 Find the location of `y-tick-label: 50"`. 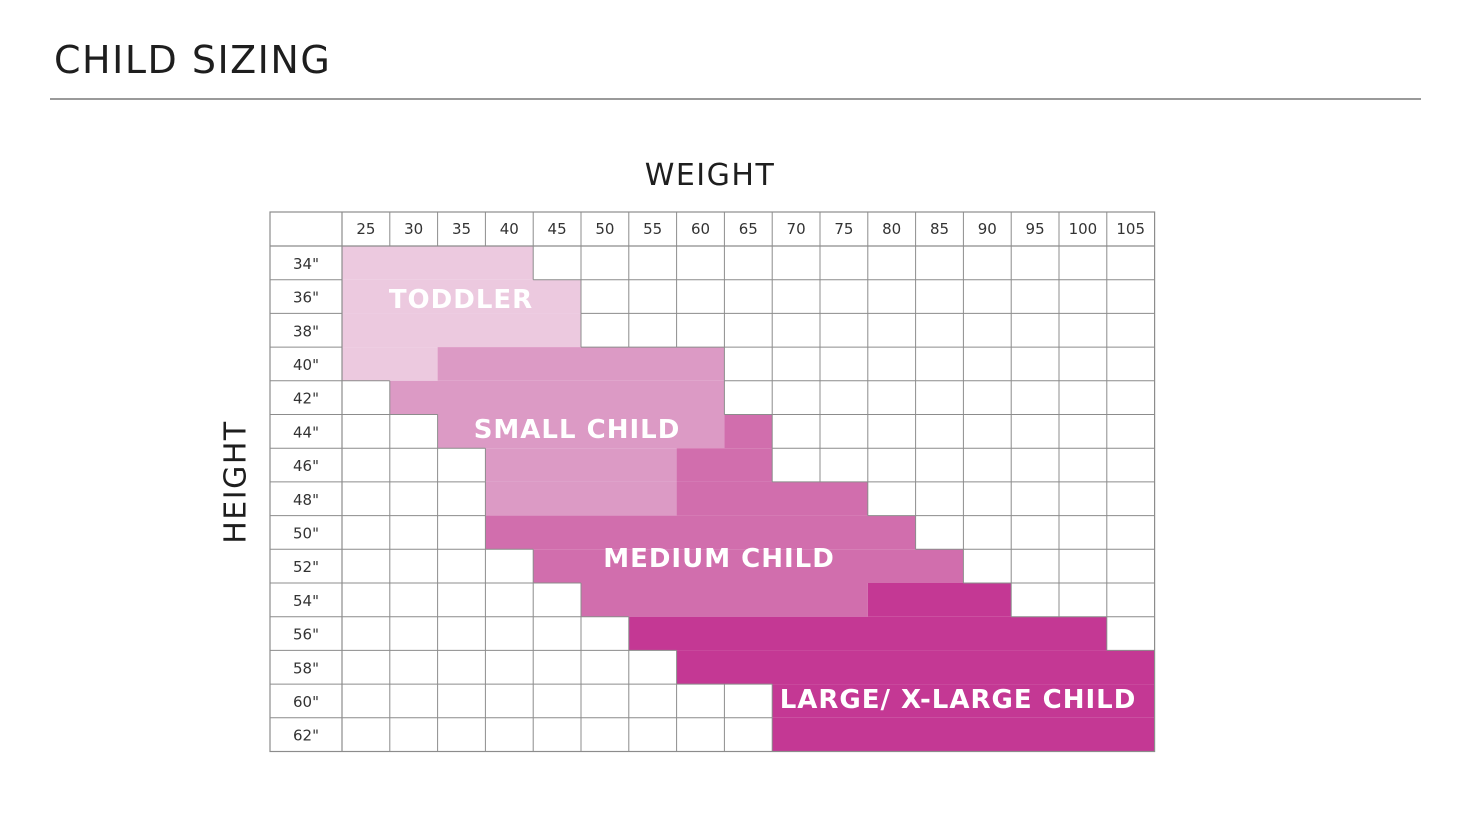

y-tick-label: 50" is located at coordinates (306, 533).